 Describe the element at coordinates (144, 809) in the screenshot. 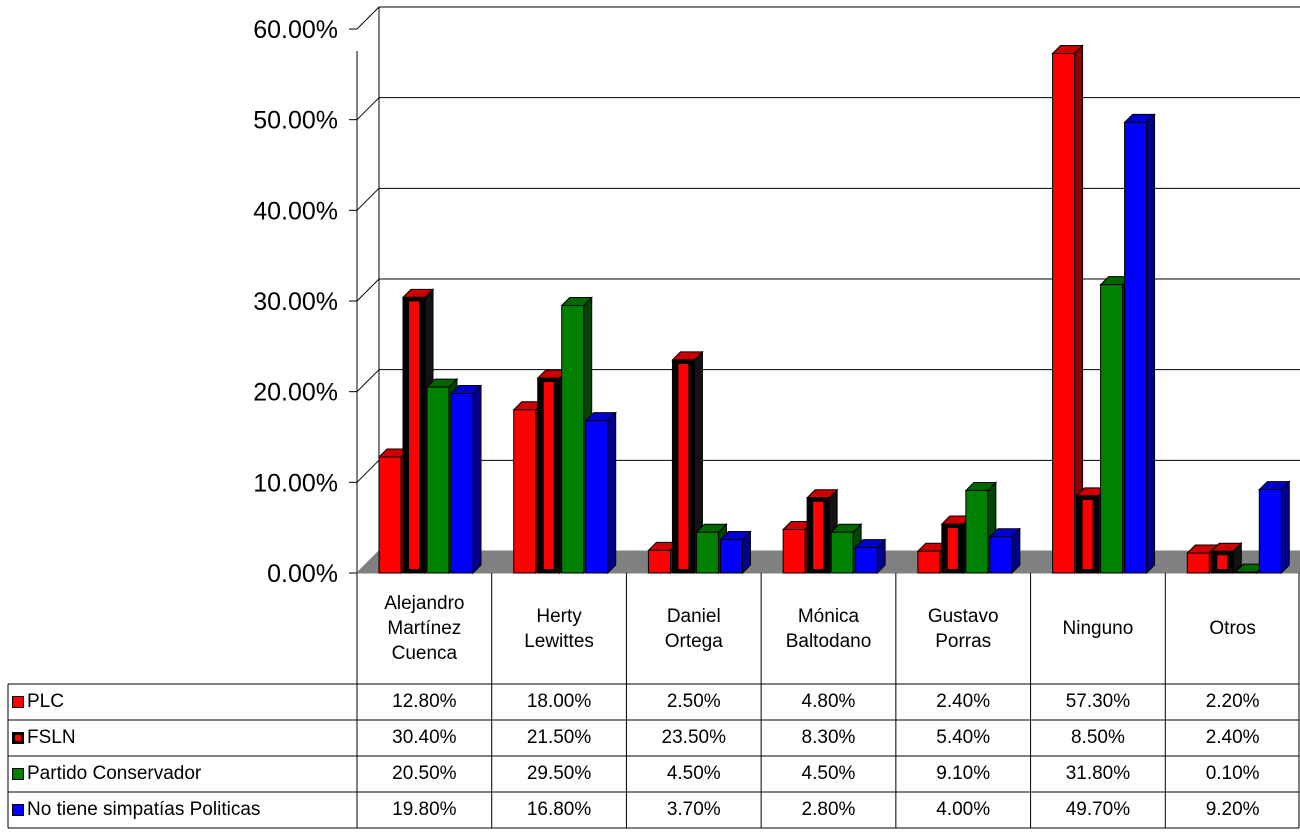

I see `legend-label: No tiene simpatías Politicas` at that location.